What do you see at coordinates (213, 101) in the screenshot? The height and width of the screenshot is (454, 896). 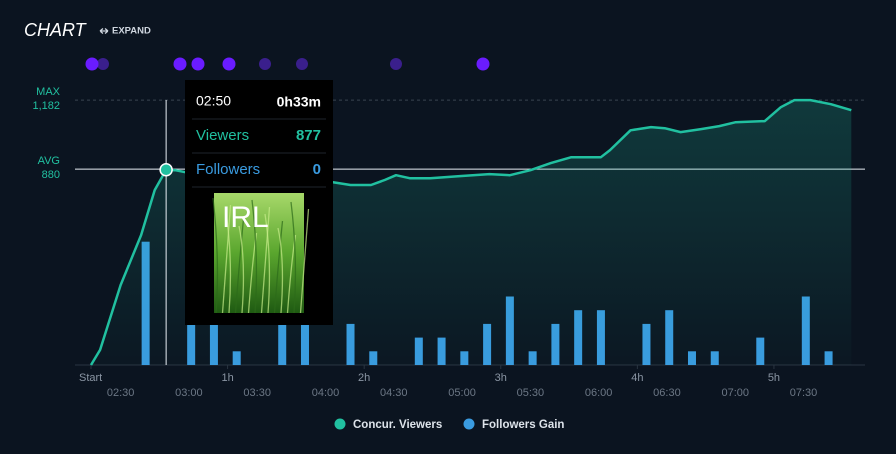 I see `tooltip-time: 02:50` at bounding box center [213, 101].